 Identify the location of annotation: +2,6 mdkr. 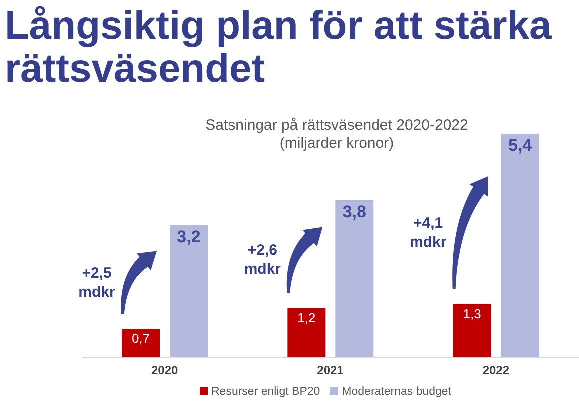
(262, 260).